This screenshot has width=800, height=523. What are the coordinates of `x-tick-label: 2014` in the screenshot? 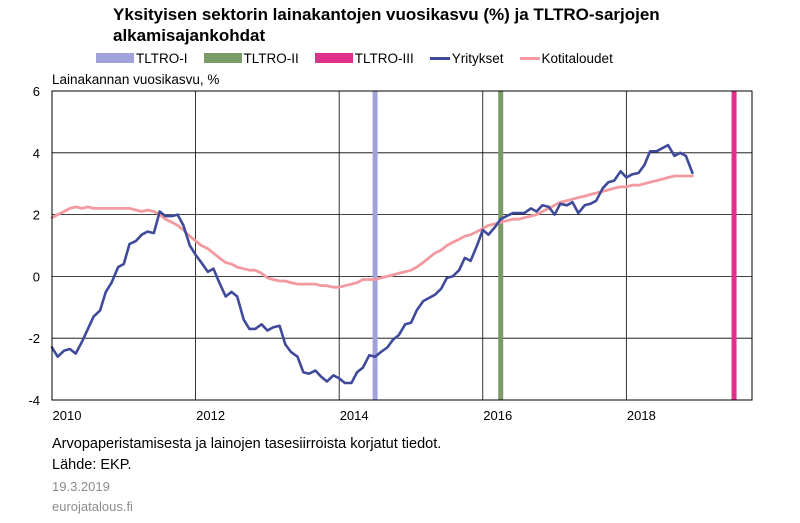 It's located at (354, 415).